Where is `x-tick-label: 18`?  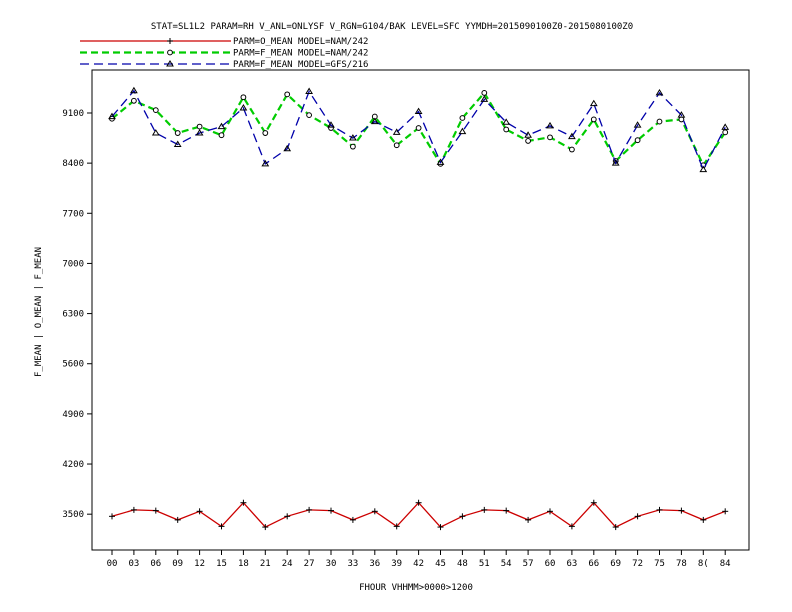
x-tick-label: 18 is located at coordinates (243, 564).